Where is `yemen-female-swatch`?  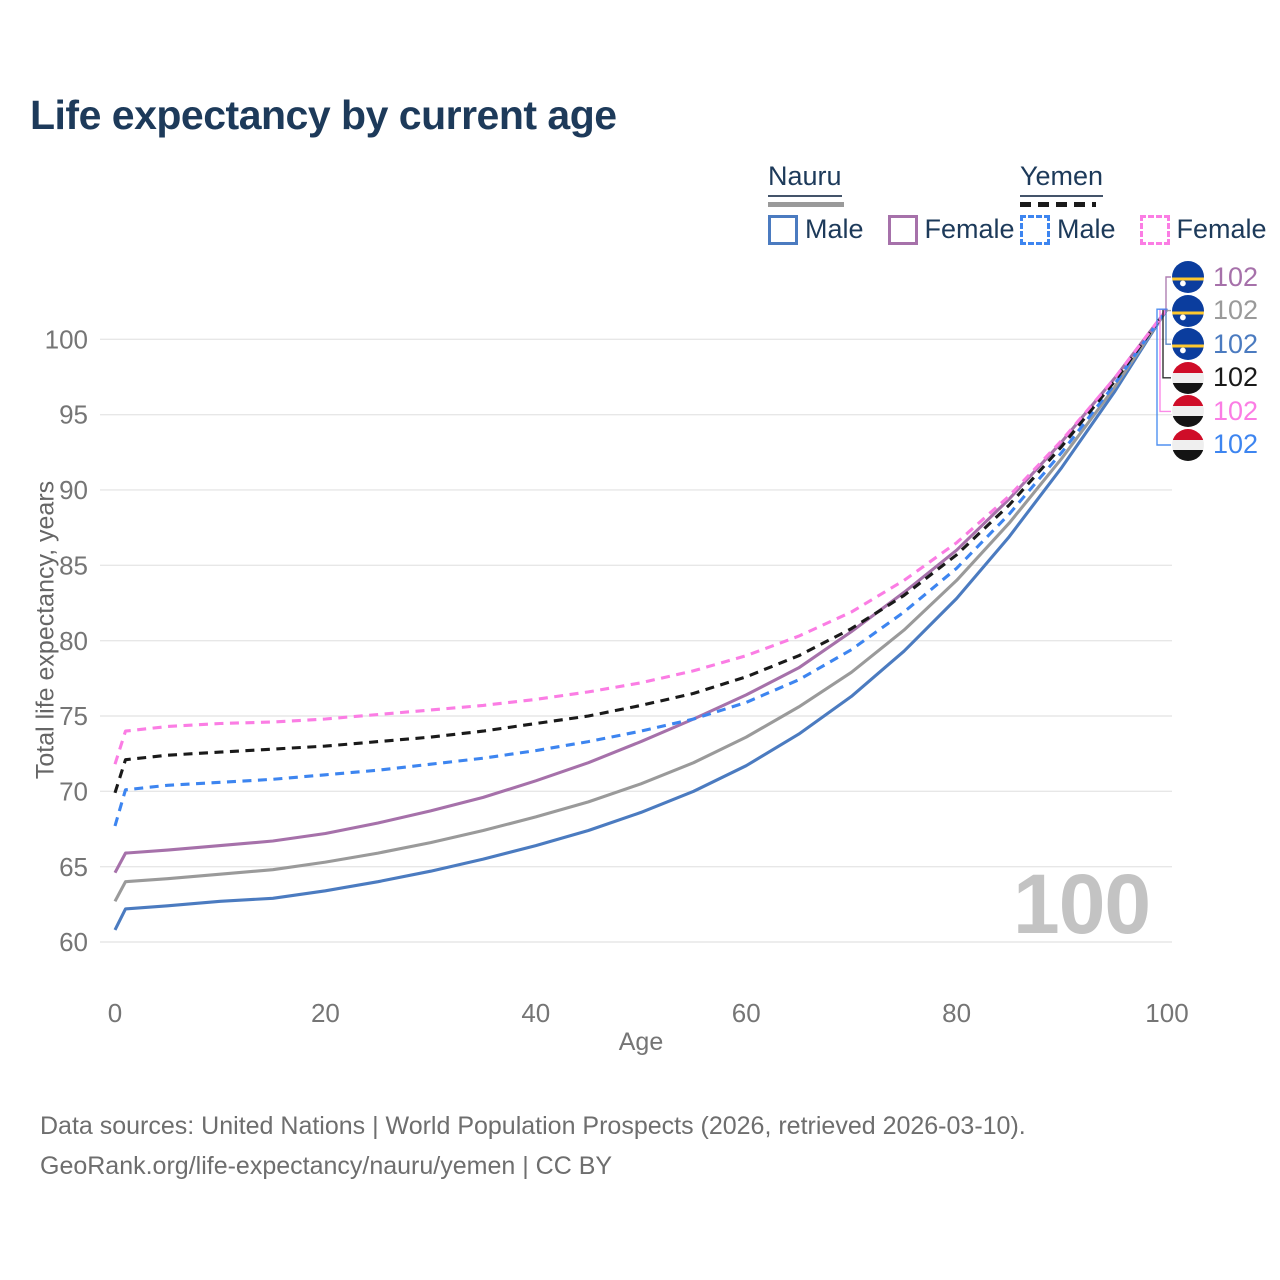
yemen-female-swatch is located at coordinates (1154, 229).